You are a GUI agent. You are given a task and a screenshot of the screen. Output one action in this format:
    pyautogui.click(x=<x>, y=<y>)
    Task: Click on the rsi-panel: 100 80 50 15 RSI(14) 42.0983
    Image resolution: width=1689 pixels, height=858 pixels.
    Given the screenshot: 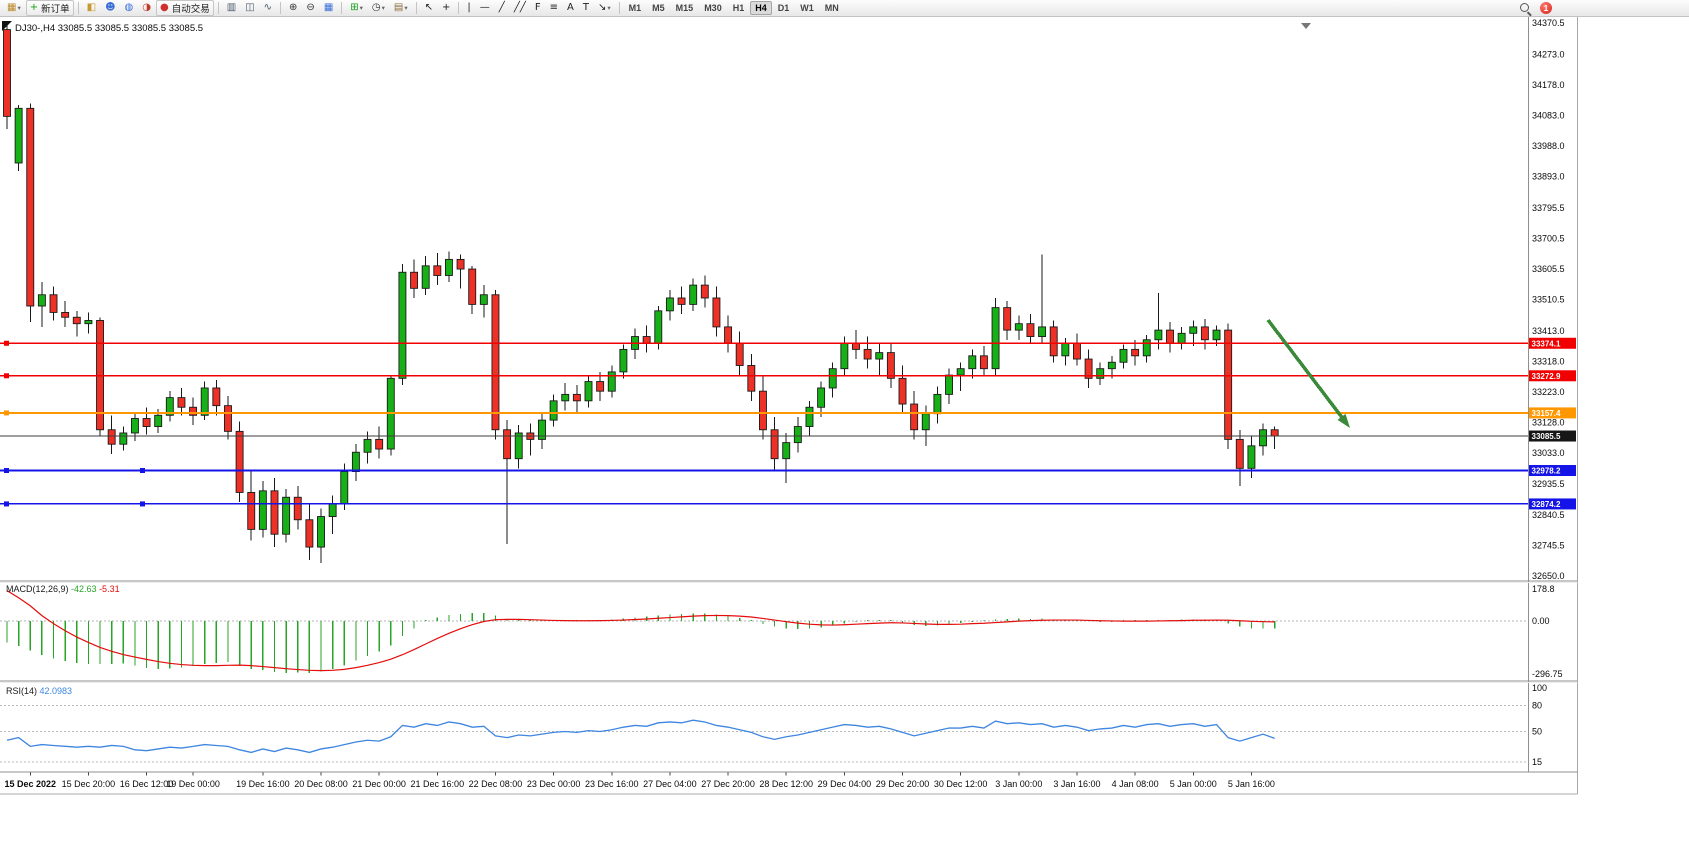 What is the action you would take?
    pyautogui.click(x=773, y=725)
    